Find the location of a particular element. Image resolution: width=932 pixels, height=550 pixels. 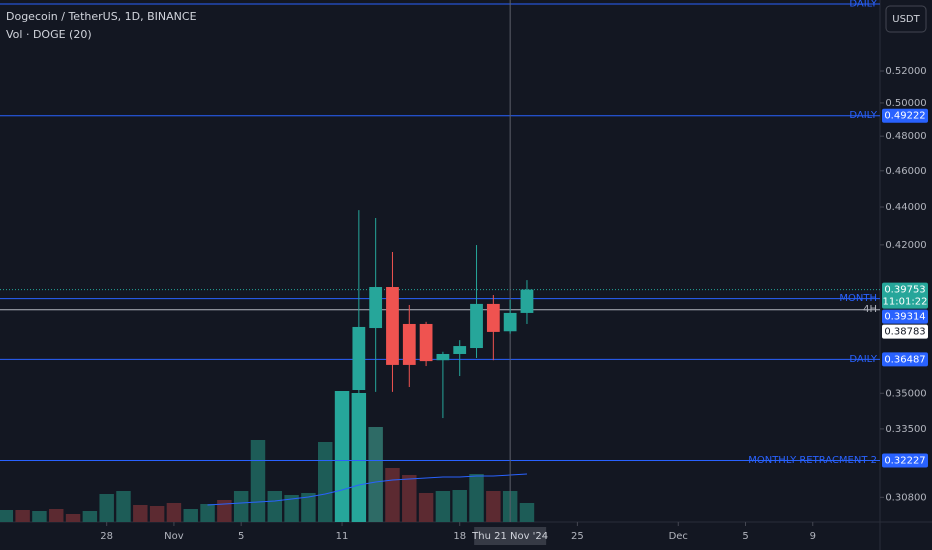

price-box-label: 0.32227 is located at coordinates (904, 460).